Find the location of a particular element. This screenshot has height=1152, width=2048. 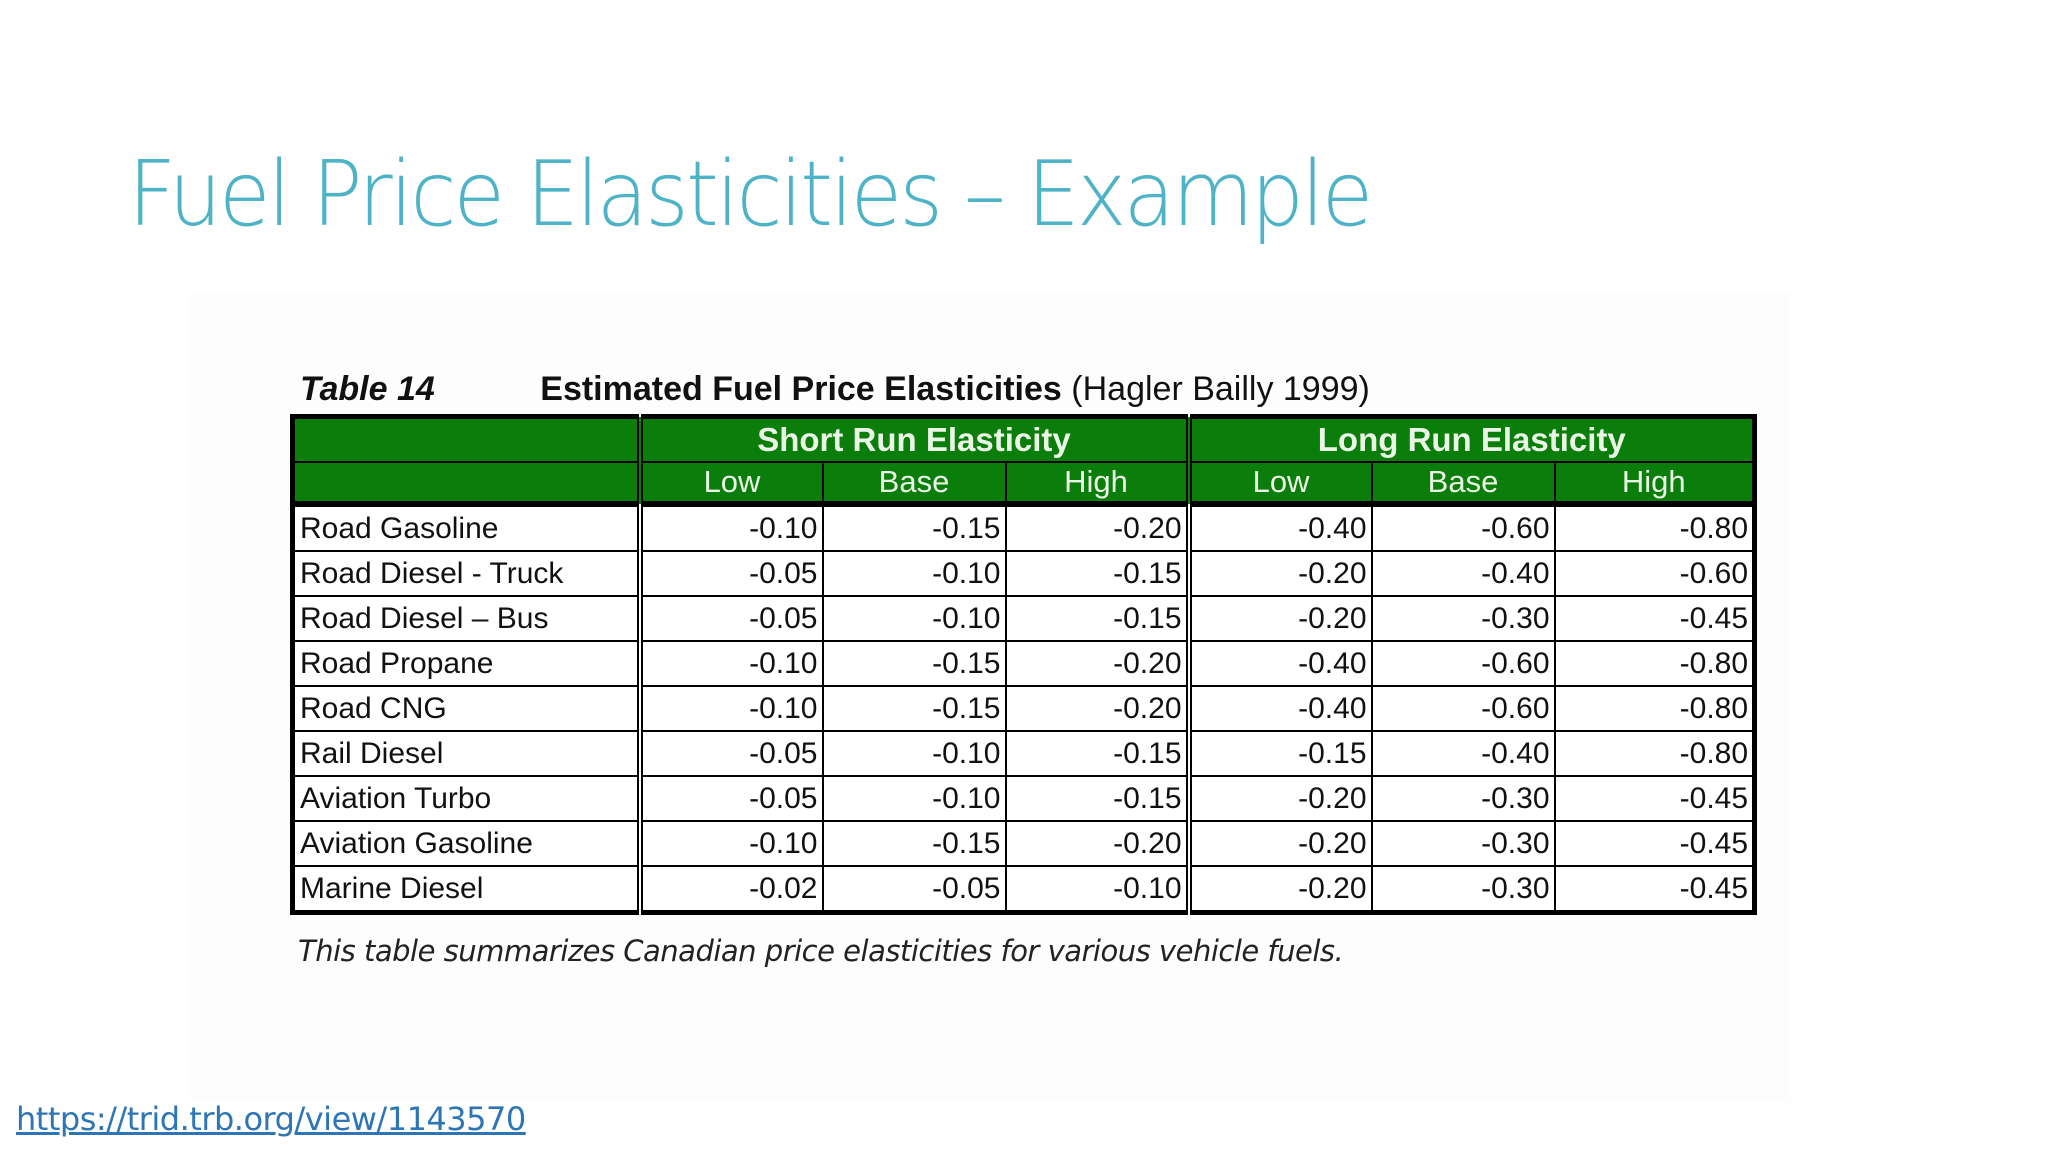

source-link: https://trid.trb.org/view/1143570 is located at coordinates (271, 1119).